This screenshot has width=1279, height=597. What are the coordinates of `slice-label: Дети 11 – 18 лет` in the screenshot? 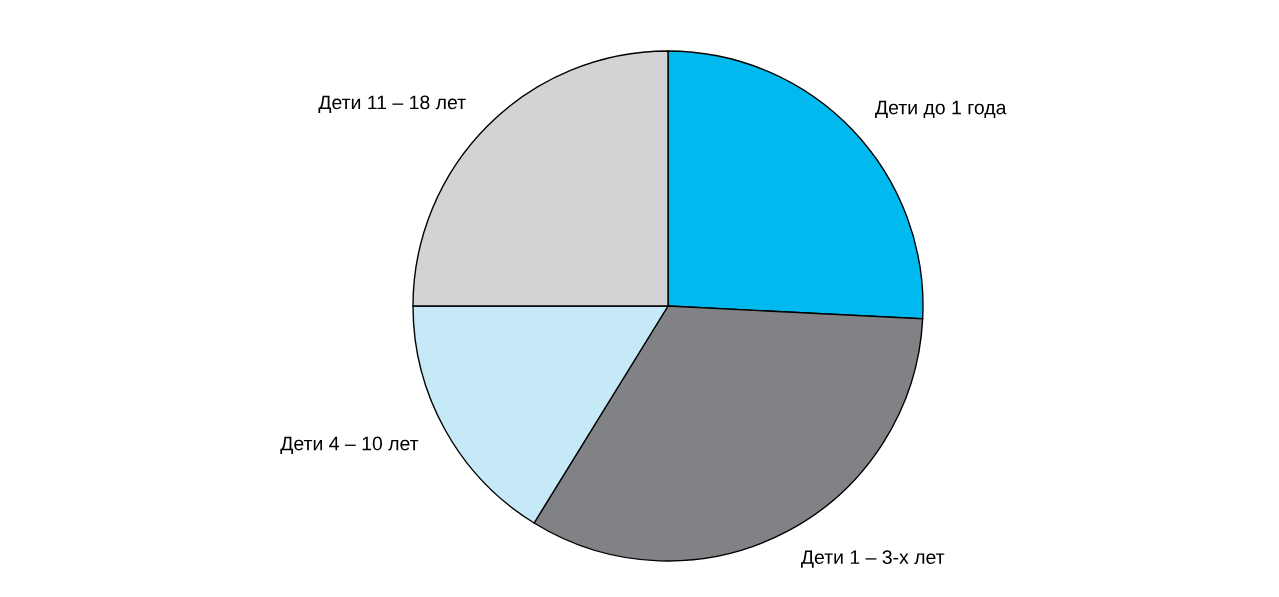 It's located at (392, 104).